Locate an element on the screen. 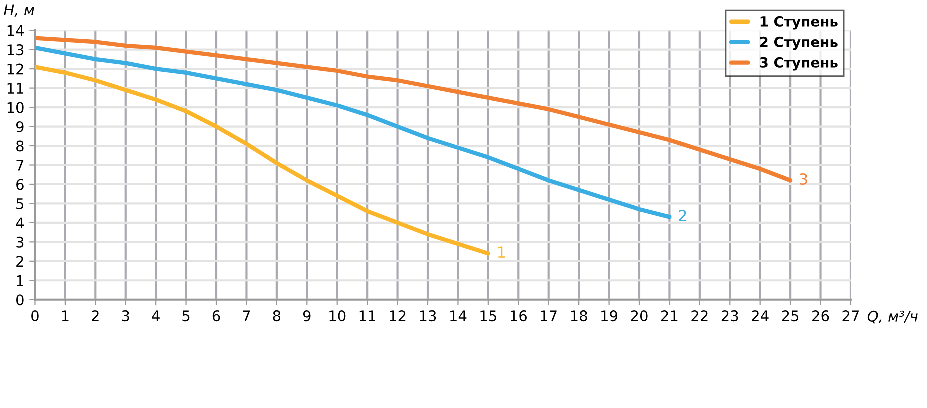  x-tick-label: 25 is located at coordinates (790, 316).